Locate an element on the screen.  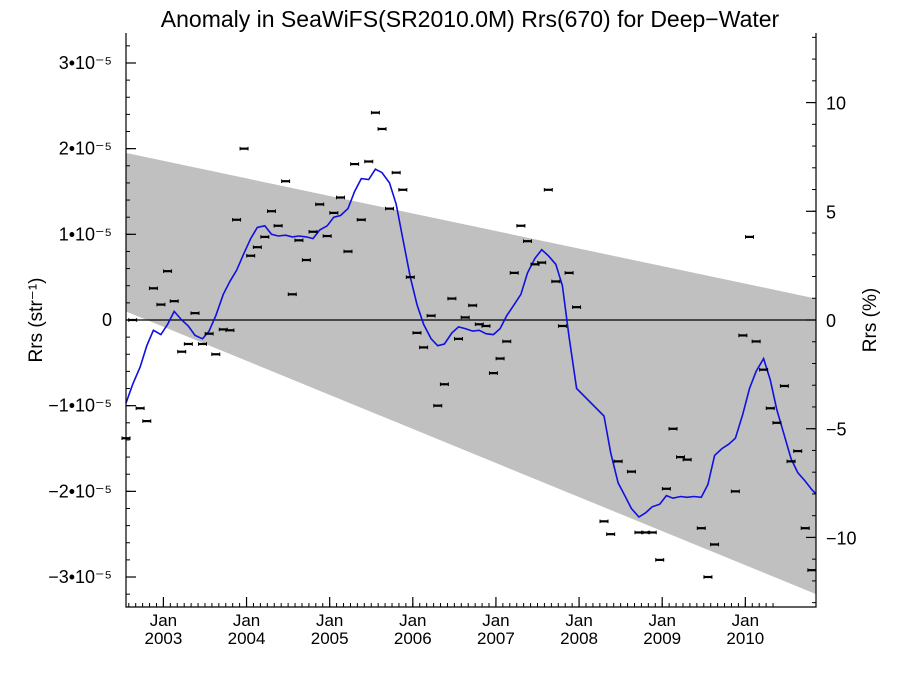
right-axis-ticks: 10 5 0 −5 −10 is located at coordinates (831, 320).